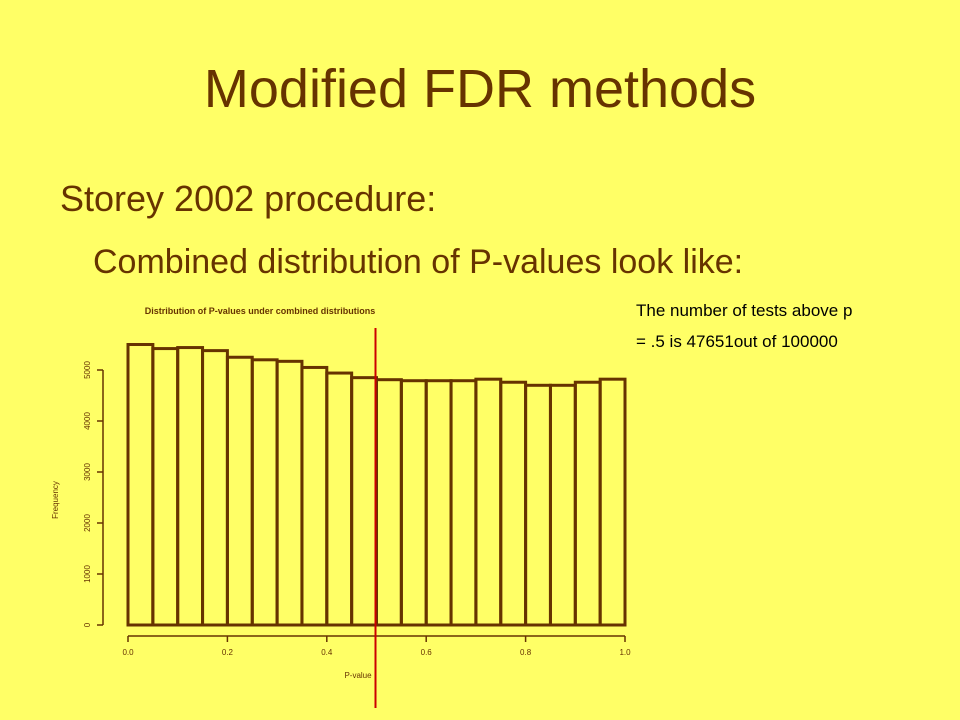 The width and height of the screenshot is (960, 720). Describe the element at coordinates (526, 652) in the screenshot. I see `x-tick-label: 0.8` at that location.